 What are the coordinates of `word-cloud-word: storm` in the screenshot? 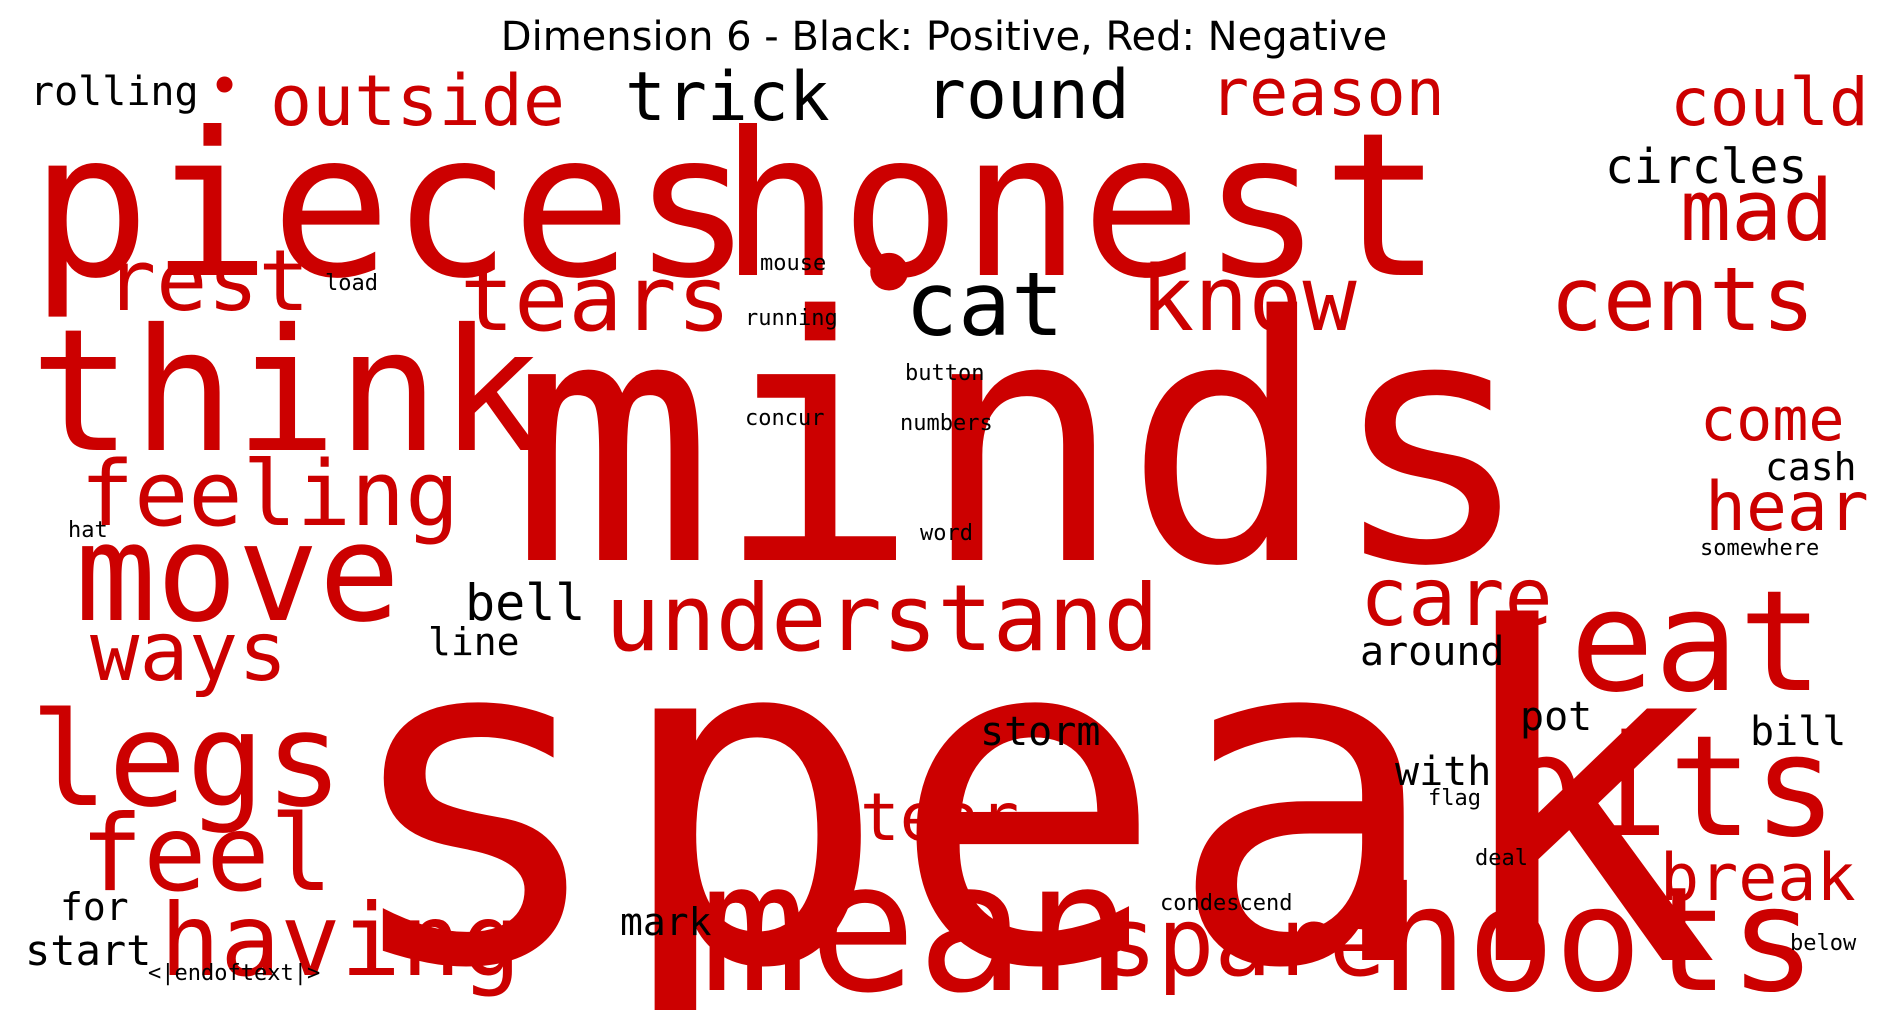 It's located at (1040, 732).